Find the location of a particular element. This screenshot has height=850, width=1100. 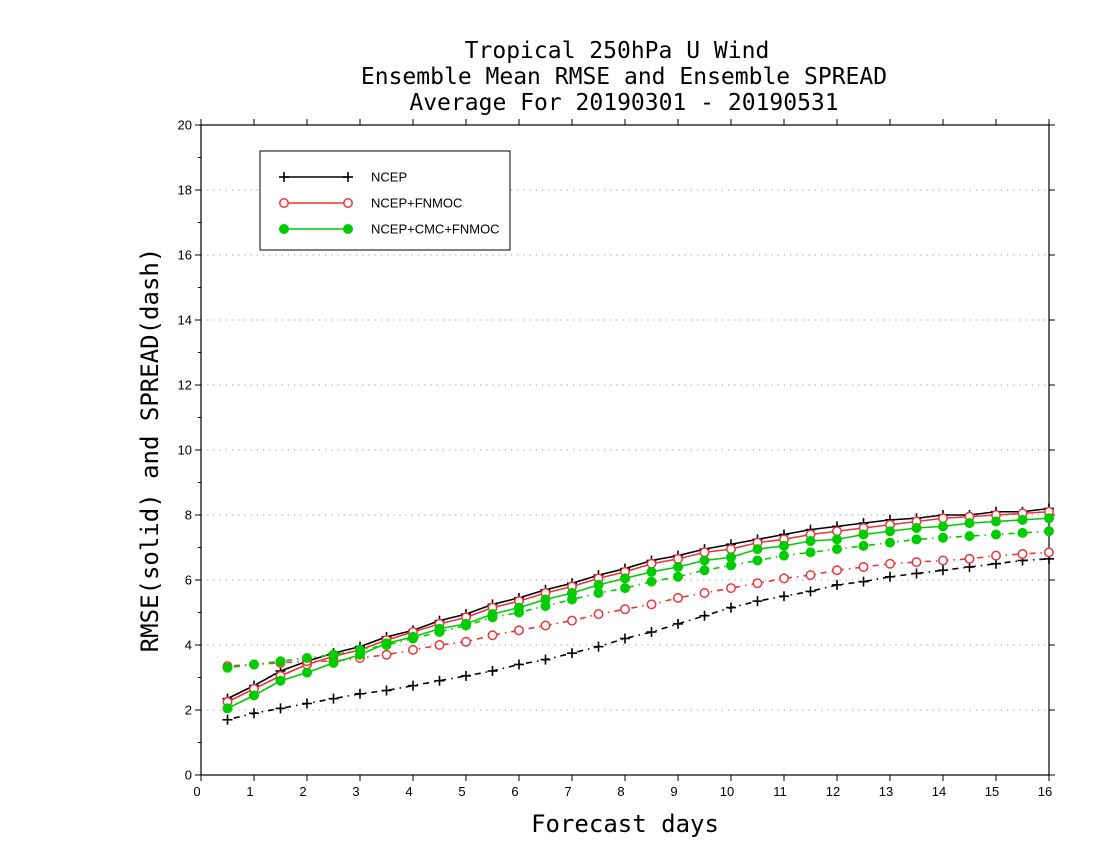

x-tick-label: 5 is located at coordinates (461, 791).